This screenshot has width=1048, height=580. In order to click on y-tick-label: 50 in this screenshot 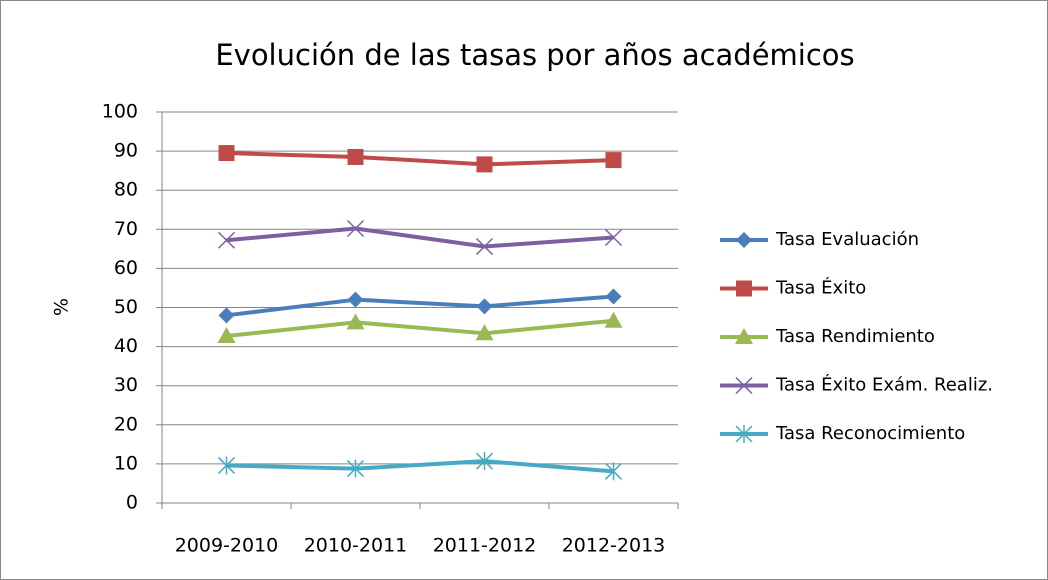, I will do `click(126, 307)`.